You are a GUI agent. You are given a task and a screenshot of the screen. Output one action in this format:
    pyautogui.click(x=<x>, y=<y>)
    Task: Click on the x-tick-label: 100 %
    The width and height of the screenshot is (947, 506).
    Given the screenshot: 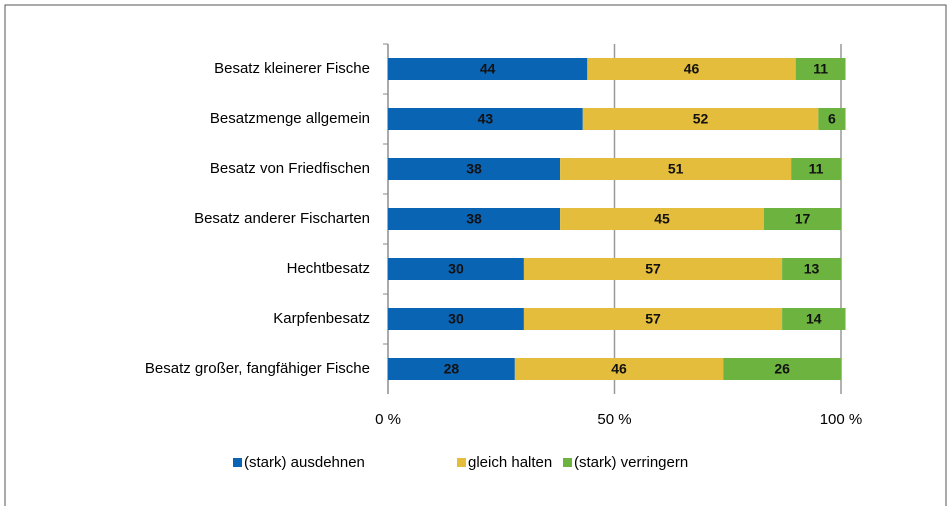 What is the action you would take?
    pyautogui.click(x=841, y=419)
    